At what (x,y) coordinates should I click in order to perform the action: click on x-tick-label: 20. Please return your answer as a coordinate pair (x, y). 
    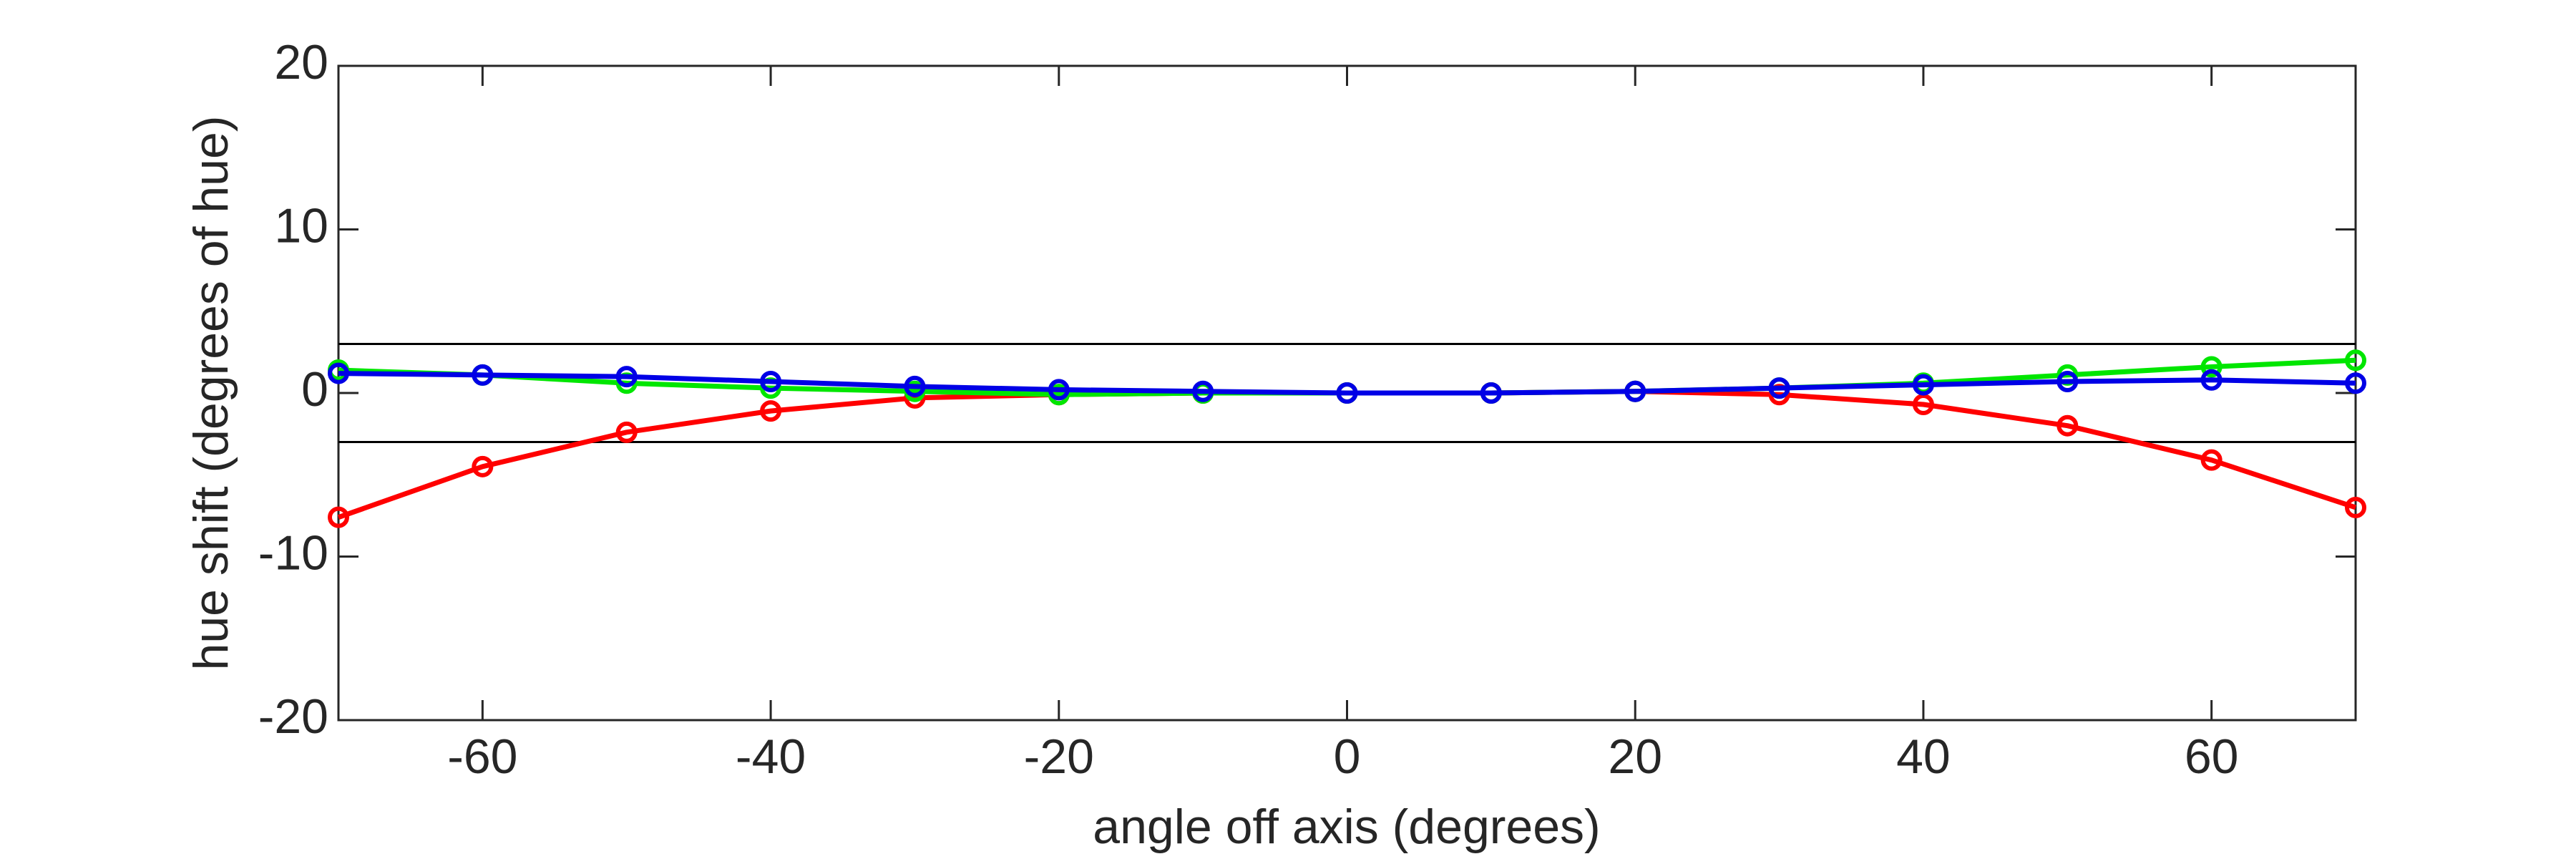
    Looking at the image, I should click on (1635, 756).